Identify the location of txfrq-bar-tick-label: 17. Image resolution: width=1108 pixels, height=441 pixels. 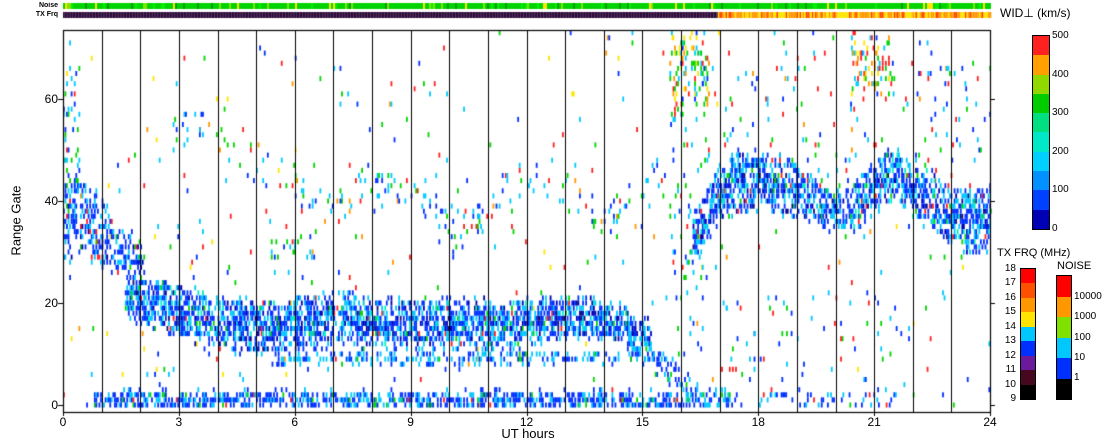
(1010, 283).